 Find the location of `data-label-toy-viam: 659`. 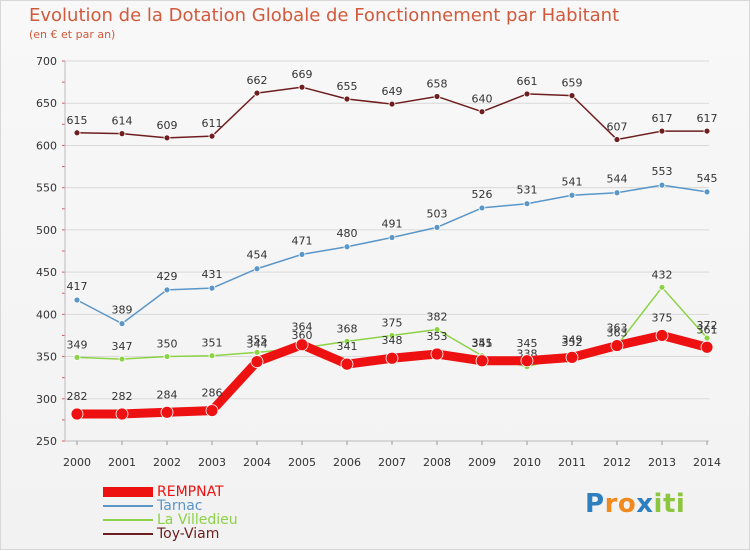

data-label-toy-viam: 659 is located at coordinates (572, 83).